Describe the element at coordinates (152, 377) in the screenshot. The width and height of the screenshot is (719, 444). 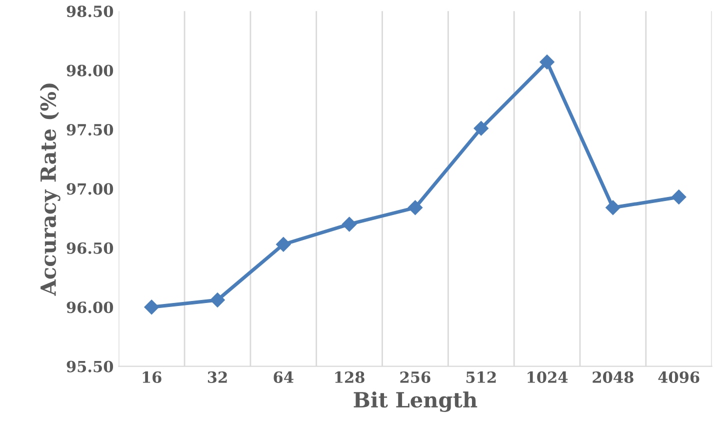
I see `x-tick-label: 16` at that location.